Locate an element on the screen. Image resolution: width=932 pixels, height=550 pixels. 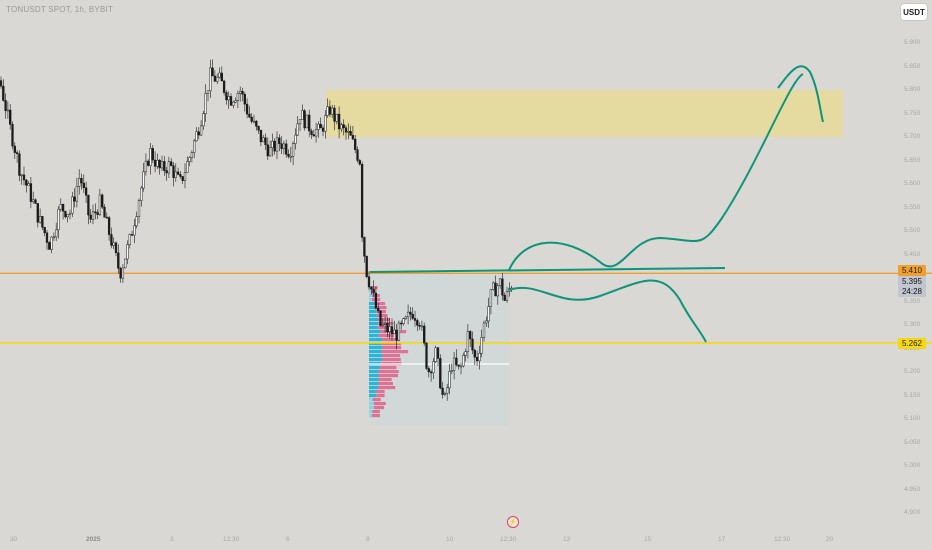
price-tick-label: 5.700 is located at coordinates (912, 136).